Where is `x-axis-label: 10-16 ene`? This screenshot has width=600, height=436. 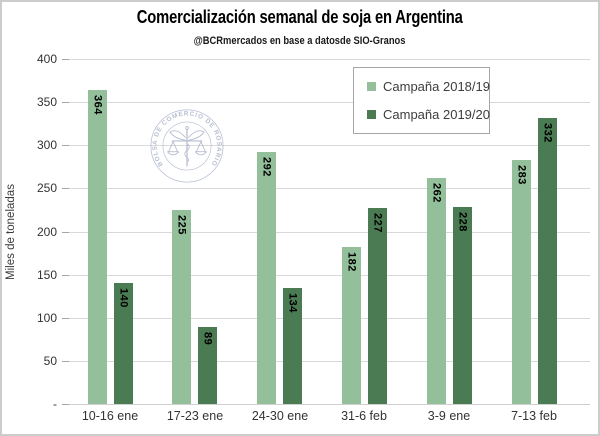 x-axis-label: 10-16 ene is located at coordinates (110, 416).